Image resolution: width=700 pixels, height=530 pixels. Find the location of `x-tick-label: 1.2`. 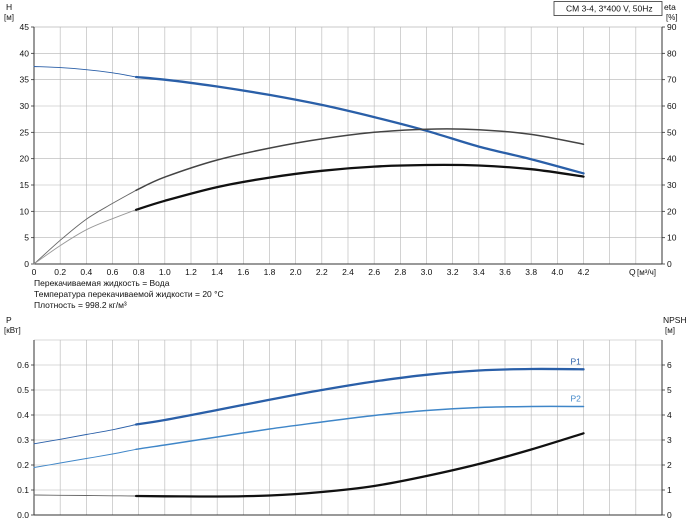

x-tick-label: 1.2 is located at coordinates (191, 272).